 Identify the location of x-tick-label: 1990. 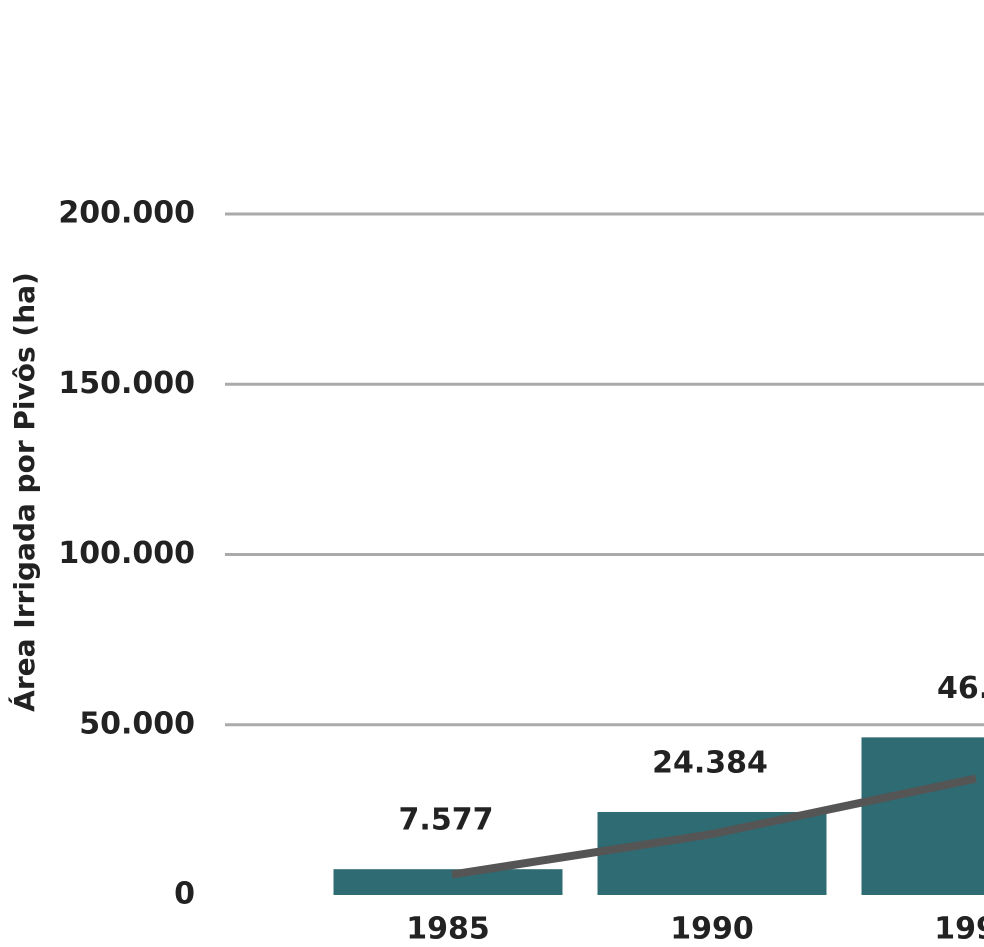
(712, 929).